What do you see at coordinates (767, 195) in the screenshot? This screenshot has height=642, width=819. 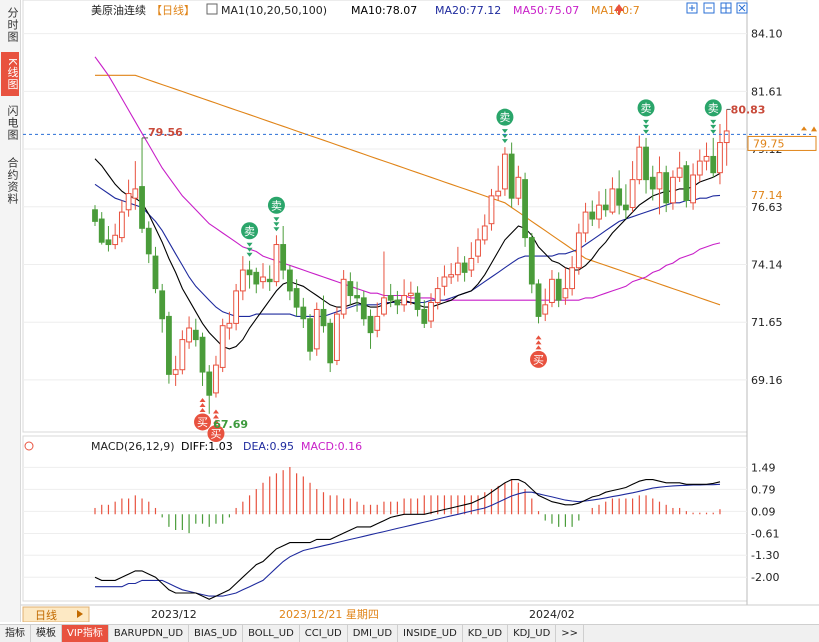 I see `ma100-axis-value: 77.14` at bounding box center [767, 195].